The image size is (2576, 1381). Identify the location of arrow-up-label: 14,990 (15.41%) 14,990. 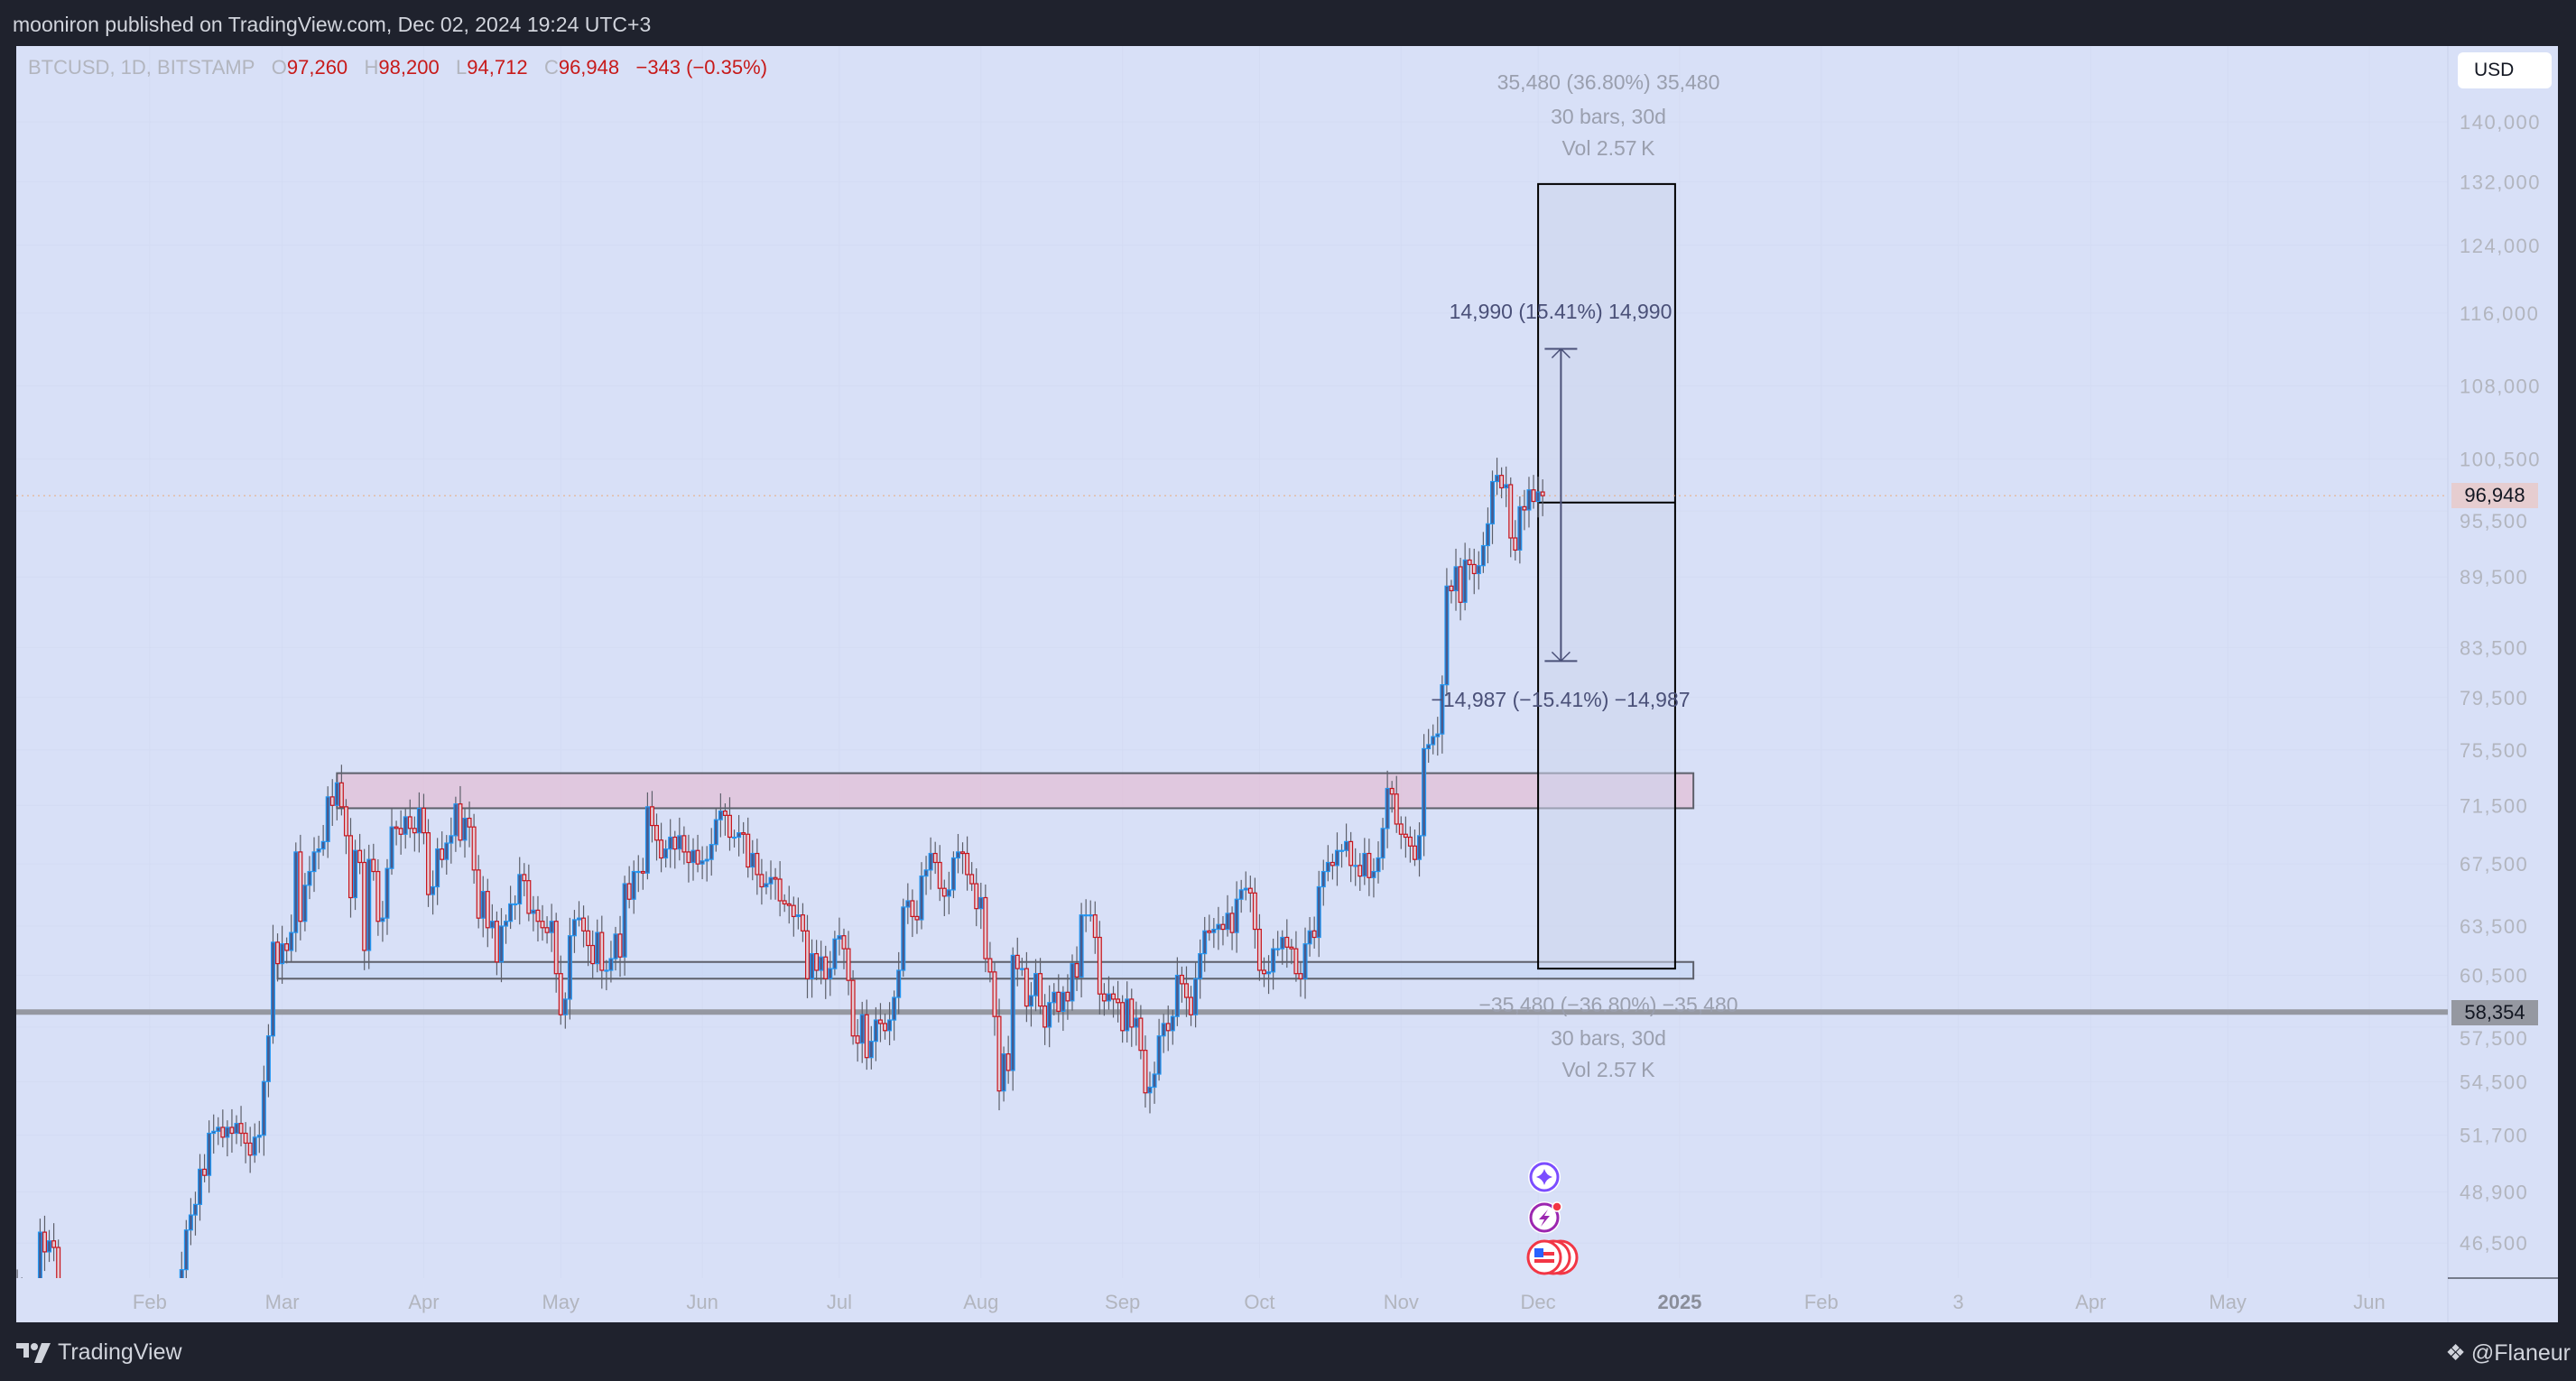
(1561, 312).